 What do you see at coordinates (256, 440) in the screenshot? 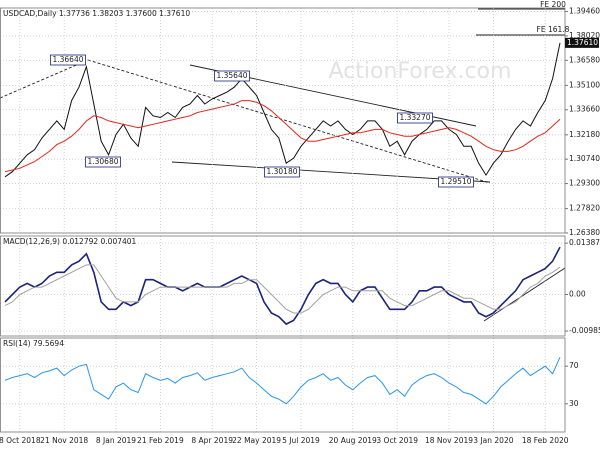
I see `x-tick-label: 22 May 2019` at bounding box center [256, 440].